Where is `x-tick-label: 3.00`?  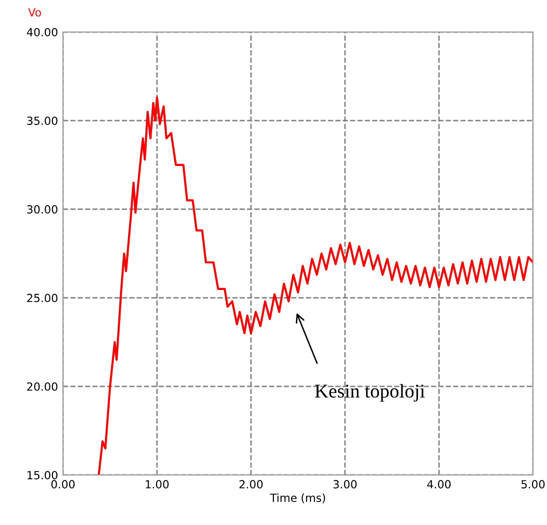
x-tick-label: 3.00 is located at coordinates (345, 484).